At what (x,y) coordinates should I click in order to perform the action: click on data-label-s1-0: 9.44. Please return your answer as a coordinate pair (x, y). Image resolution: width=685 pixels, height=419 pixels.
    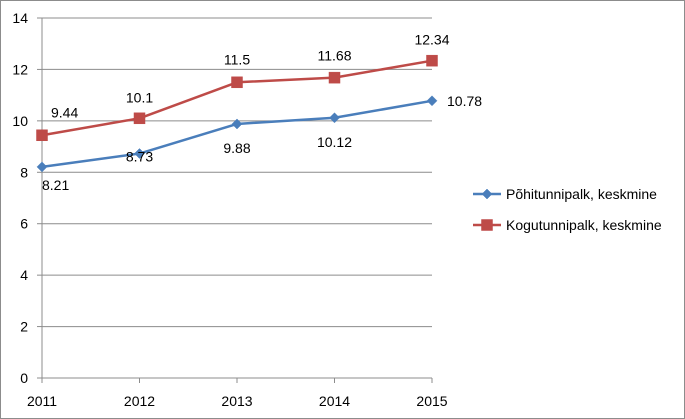
    Looking at the image, I should click on (64, 112).